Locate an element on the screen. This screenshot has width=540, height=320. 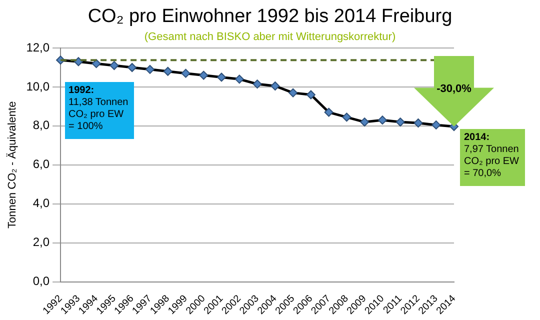
y-tick-label: 10,0 is located at coordinates (38, 86).